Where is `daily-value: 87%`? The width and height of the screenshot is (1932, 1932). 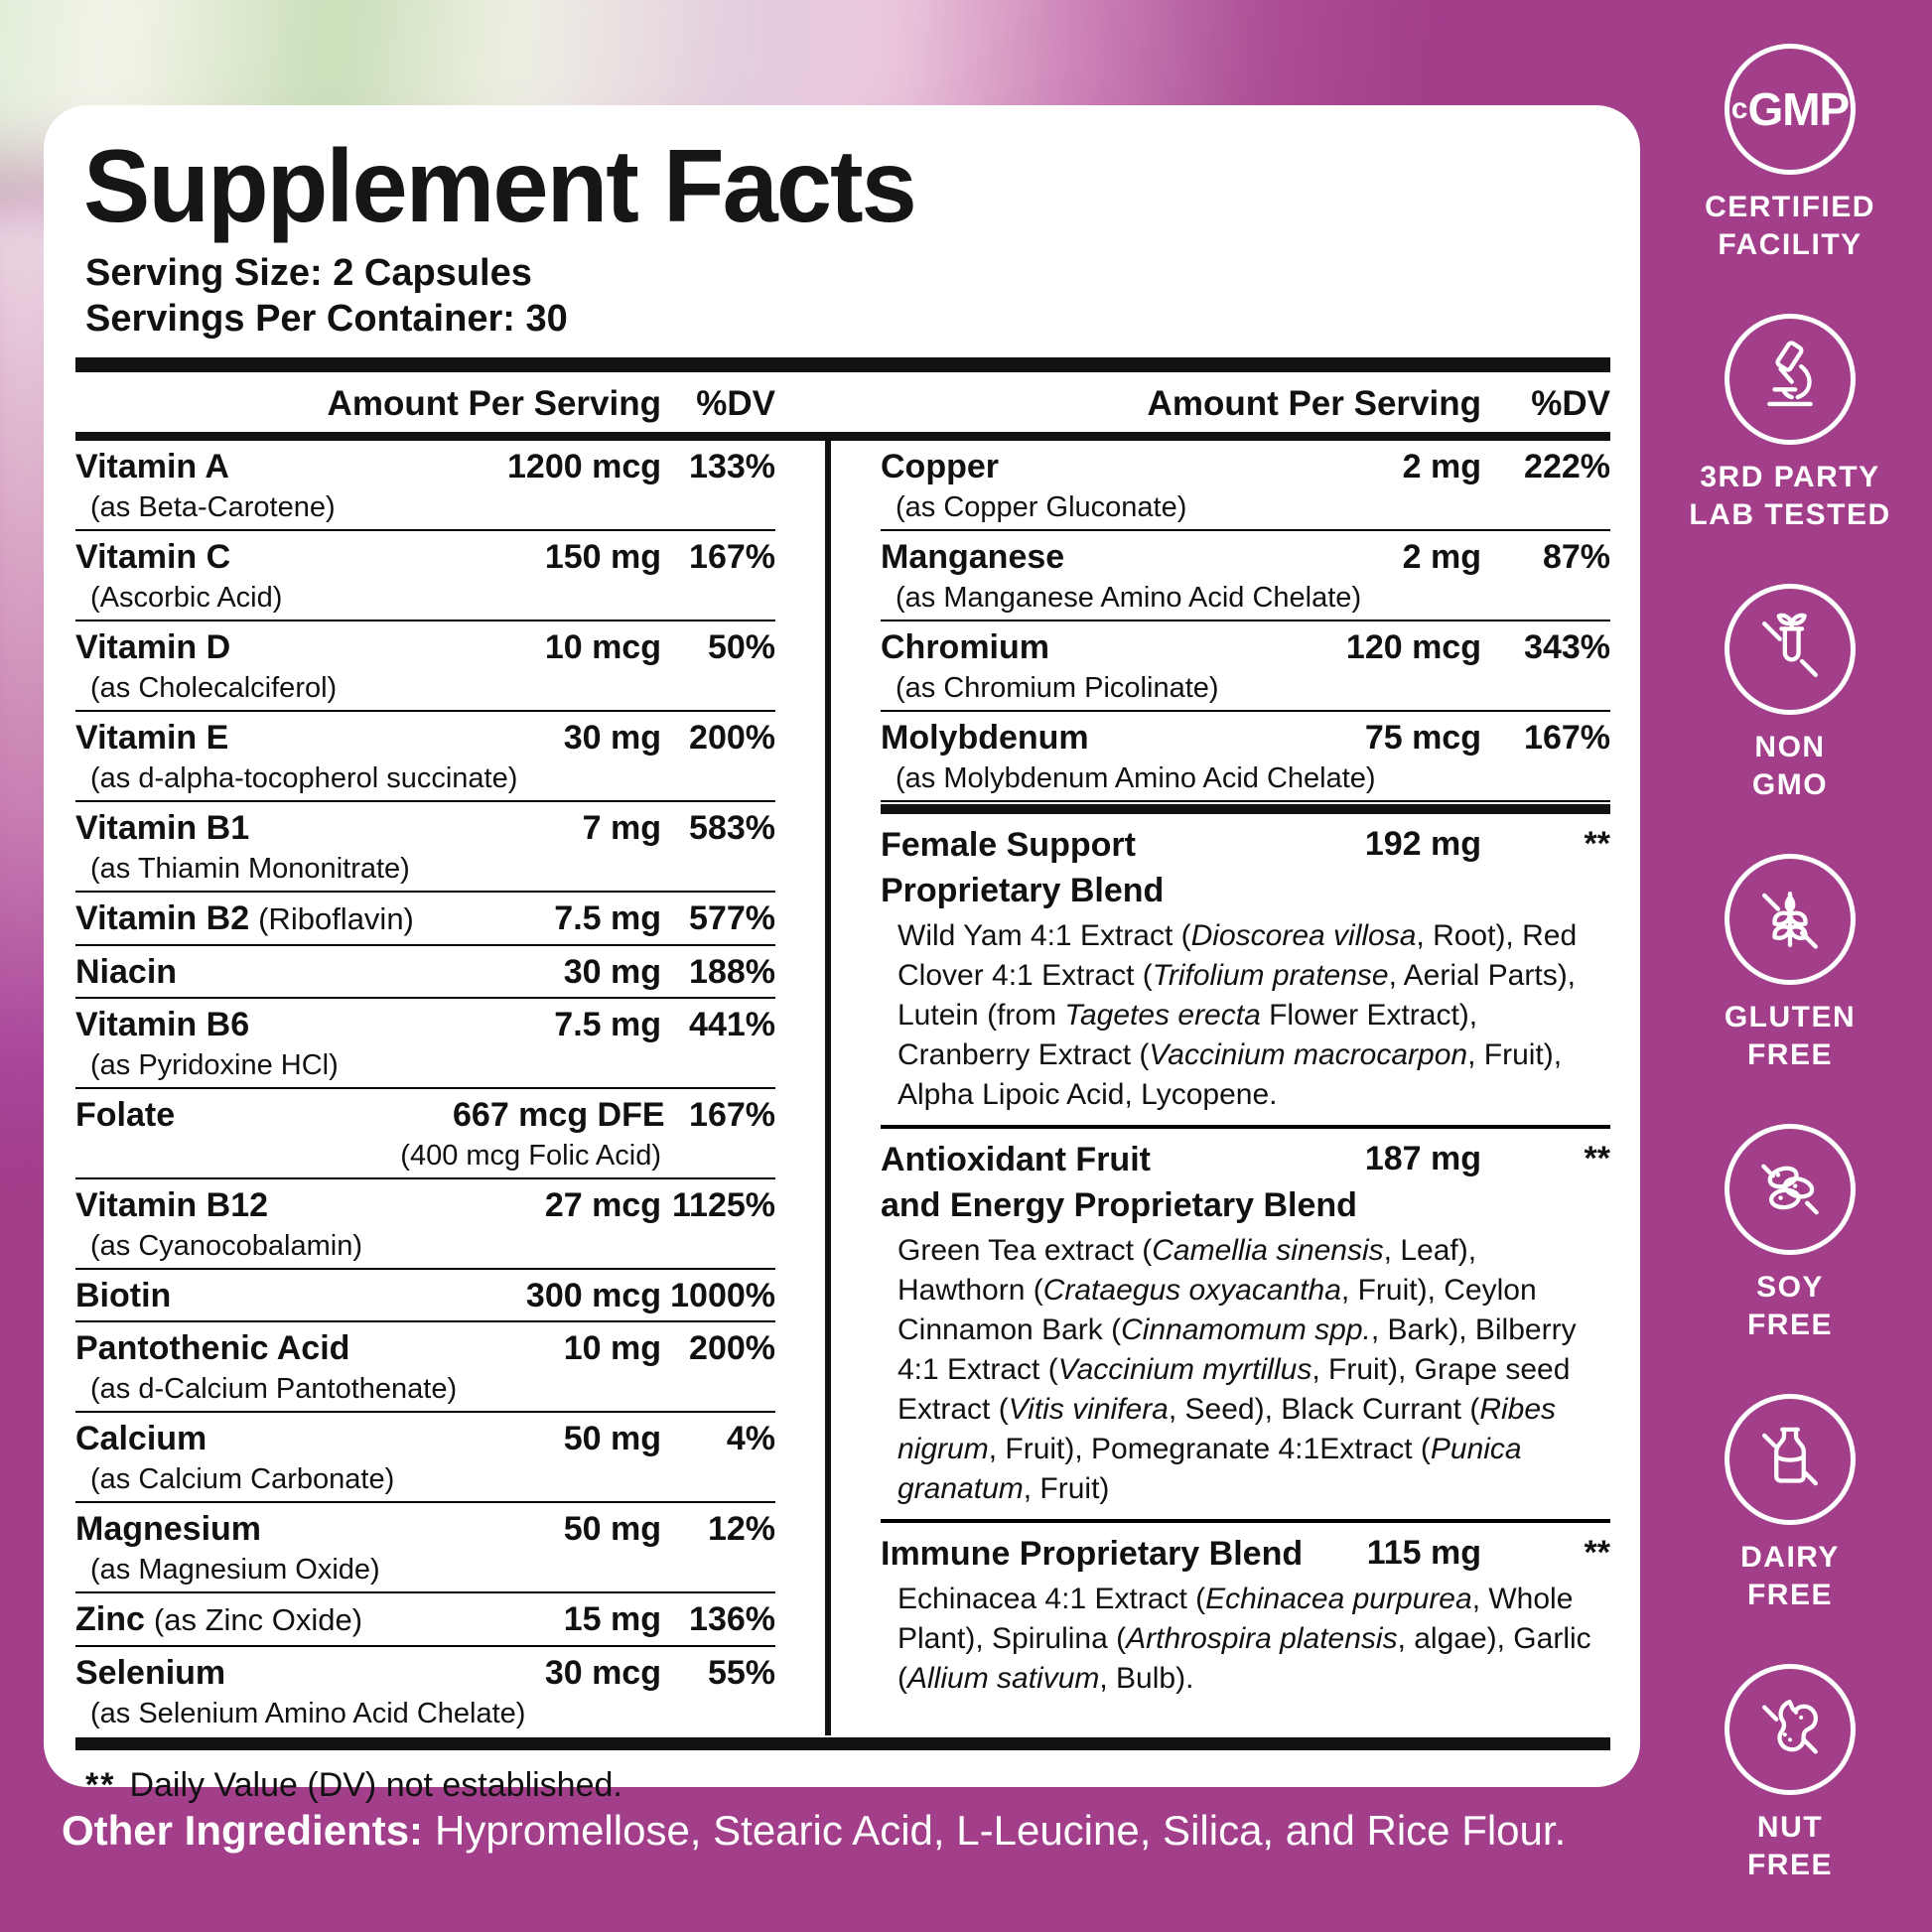
daily-value: 87% is located at coordinates (1576, 557).